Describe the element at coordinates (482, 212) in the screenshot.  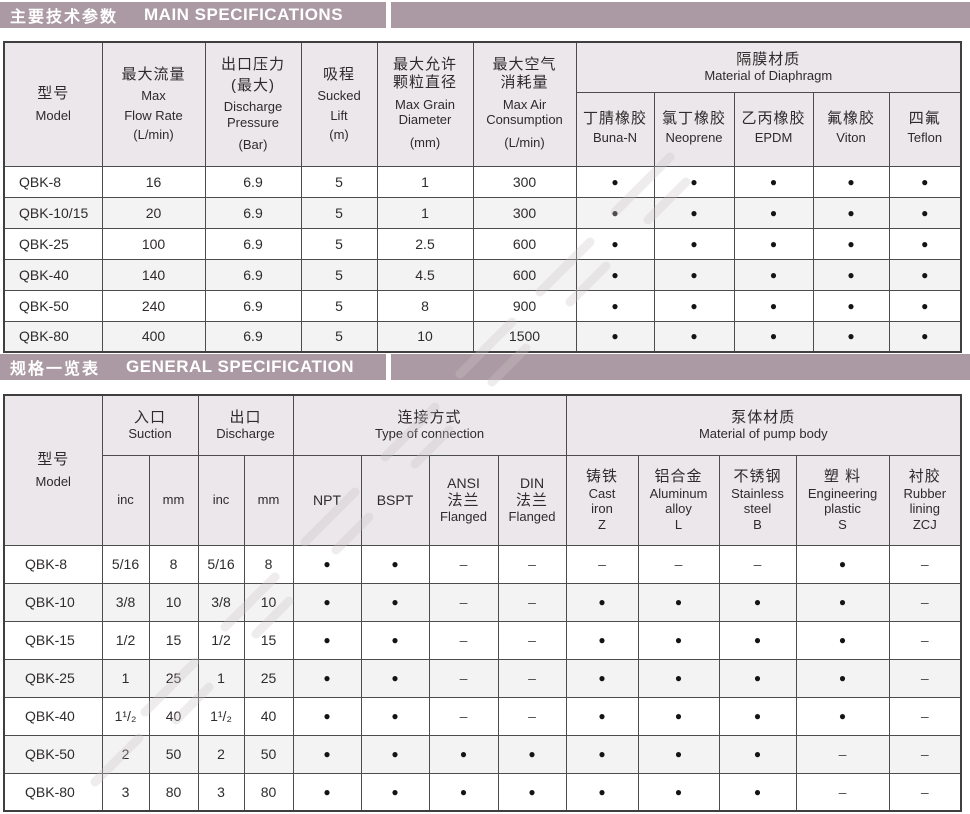
I see `table-row-qbk-10/15: QBK-10/15 20 6.9 5 1 300 ● ● ● ● ●` at that location.